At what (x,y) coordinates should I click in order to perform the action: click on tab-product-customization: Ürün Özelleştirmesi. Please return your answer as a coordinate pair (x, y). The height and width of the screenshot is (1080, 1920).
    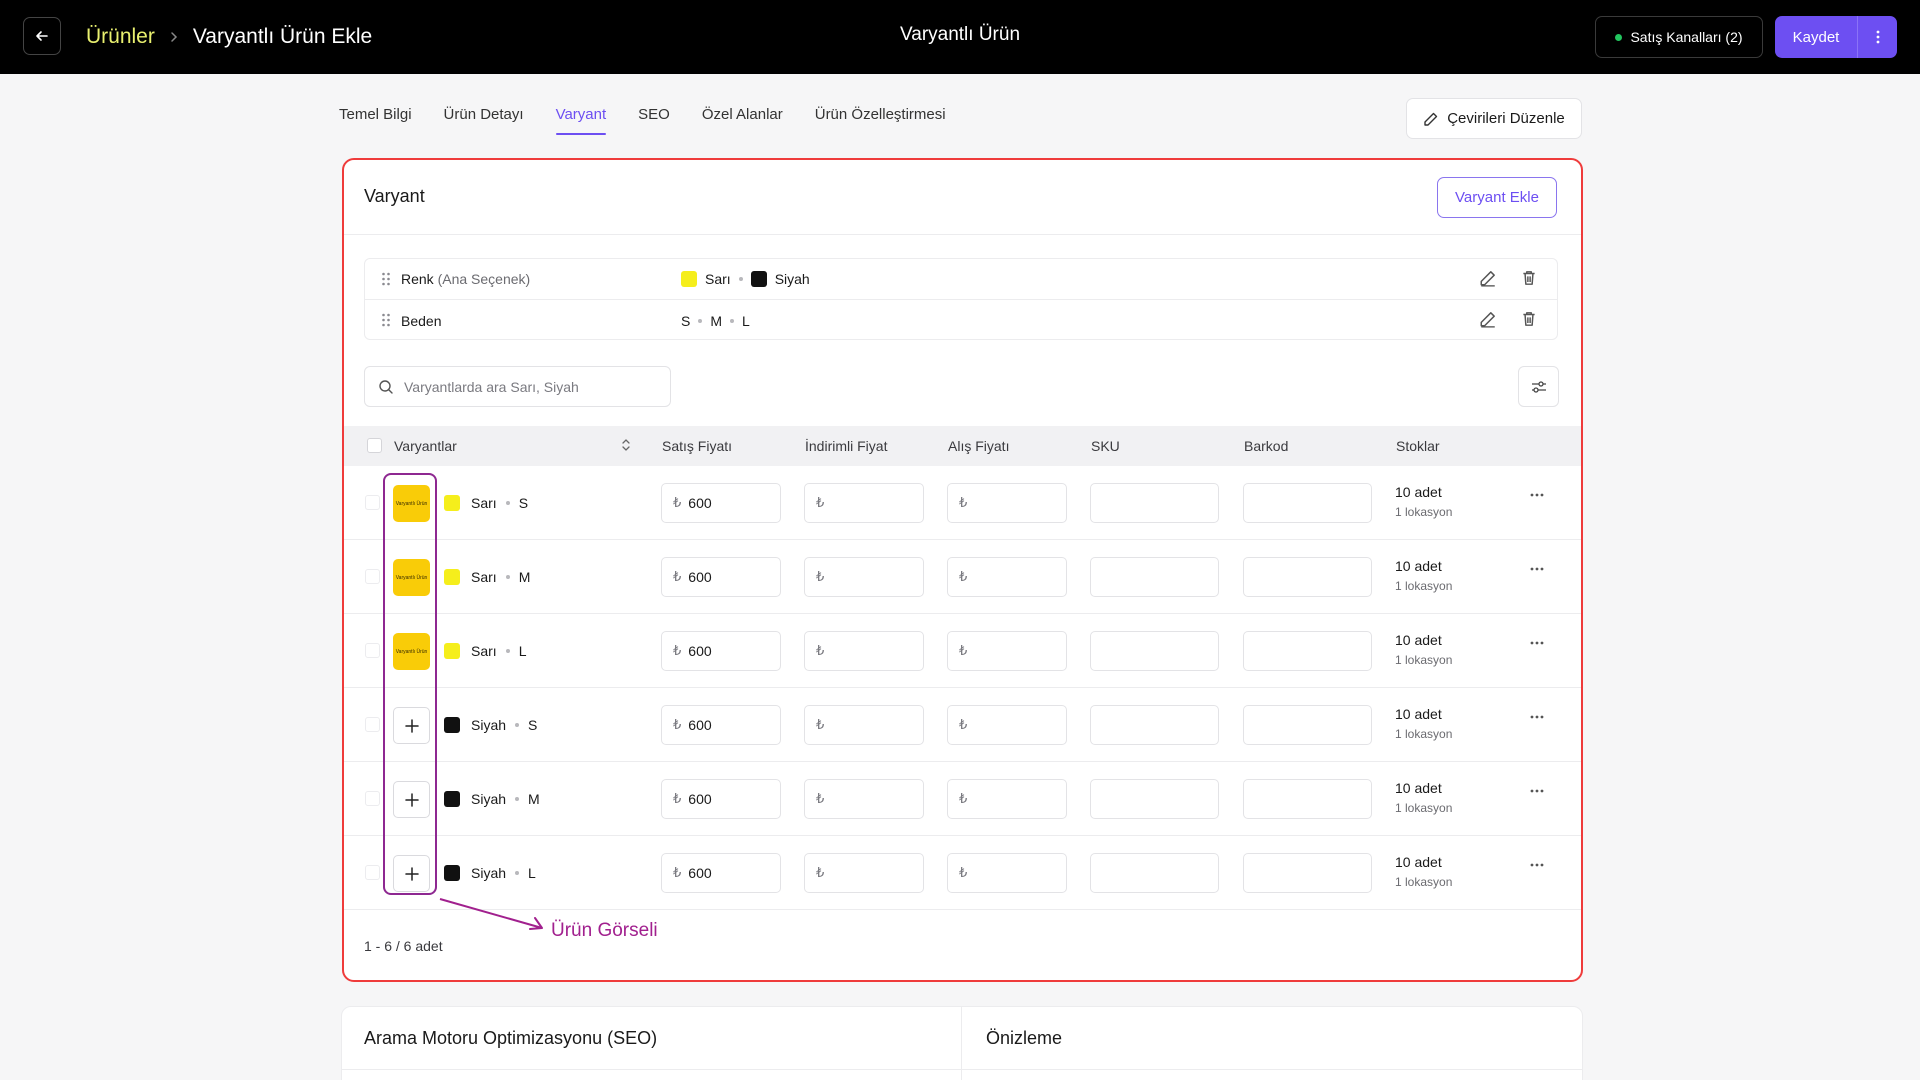
    Looking at the image, I should click on (880, 114).